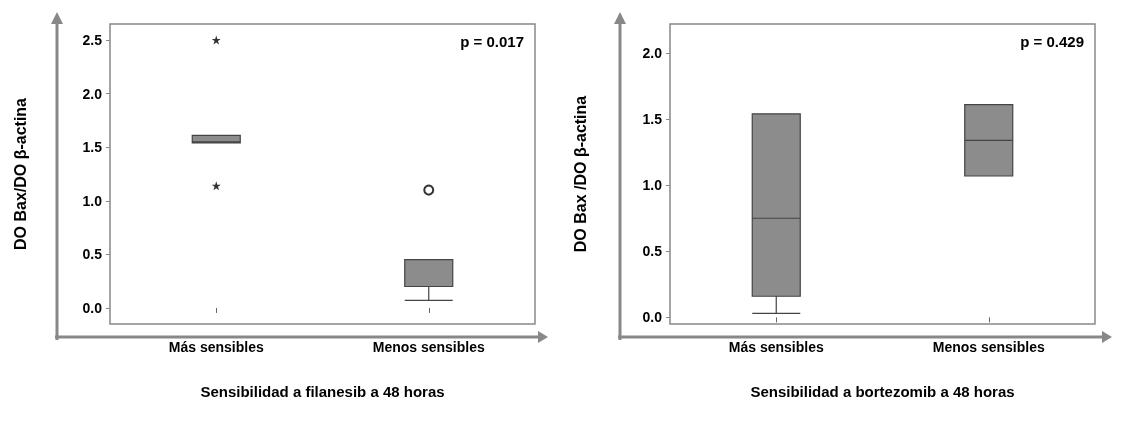 This screenshot has height=426, width=1121. I want to click on x-axis-title: Sensibilidad a filanesib a 48 horas, so click(322, 391).